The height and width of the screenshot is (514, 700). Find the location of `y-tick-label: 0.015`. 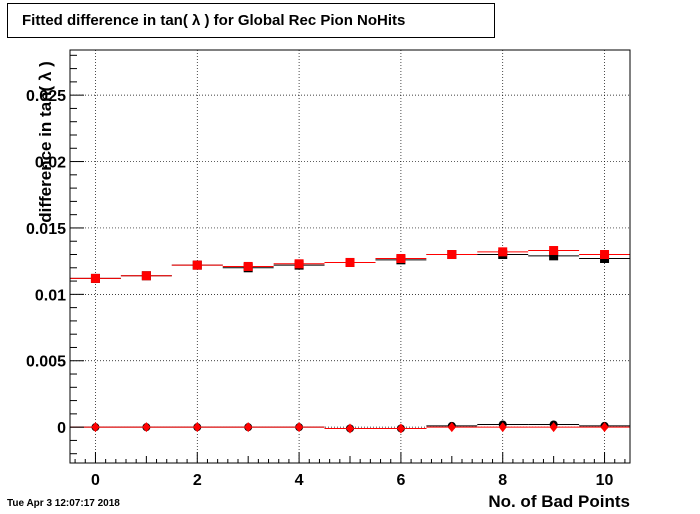

y-tick-label: 0.015 is located at coordinates (46, 229).